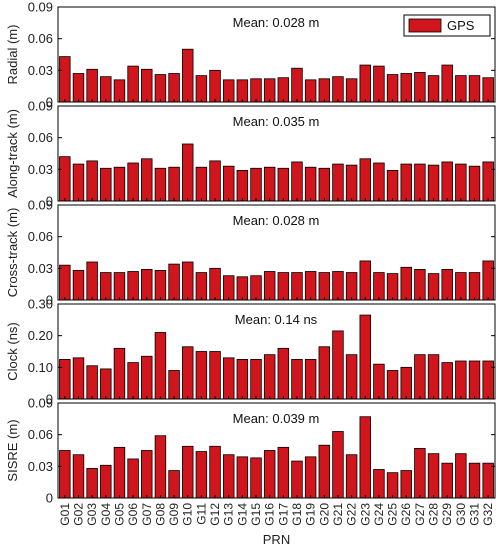  I want to click on xtick-label-G09: G09, so click(174, 514).